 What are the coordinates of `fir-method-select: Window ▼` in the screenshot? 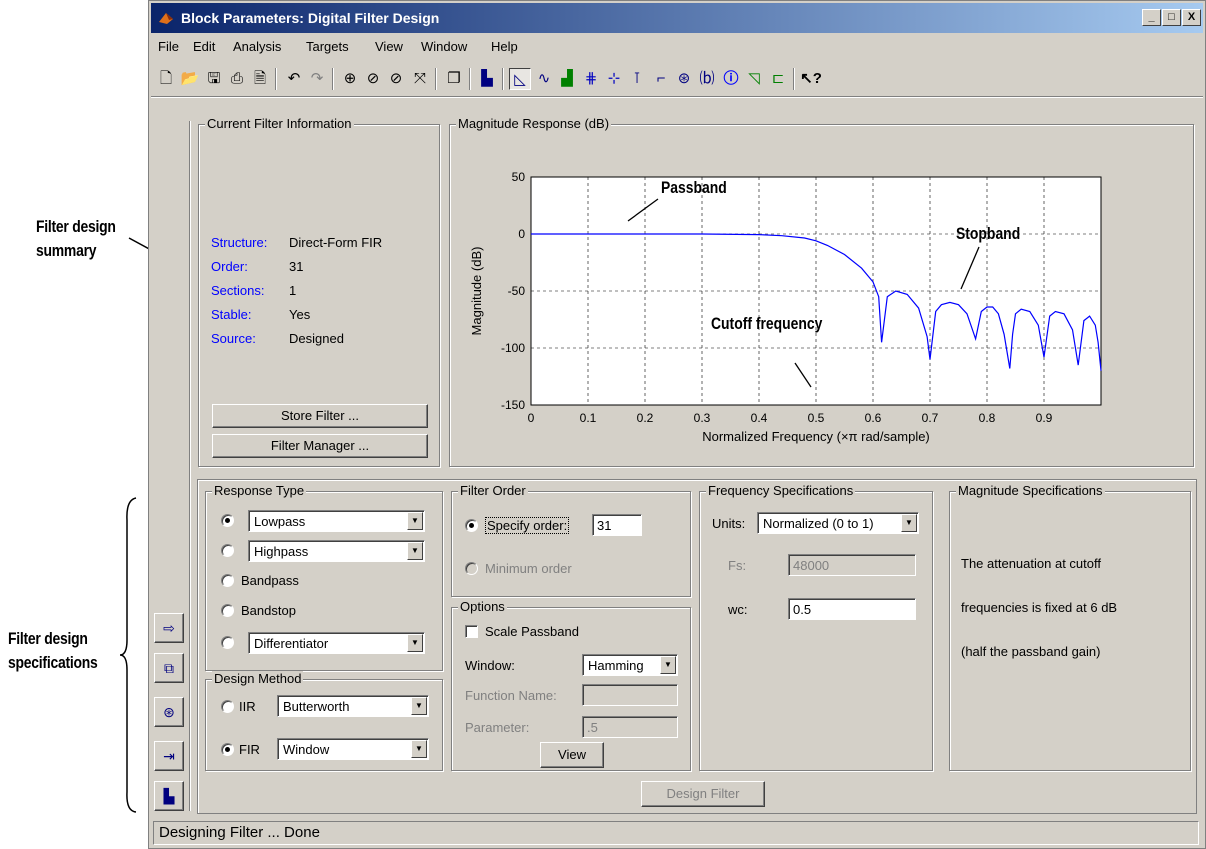 It's located at (353, 749).